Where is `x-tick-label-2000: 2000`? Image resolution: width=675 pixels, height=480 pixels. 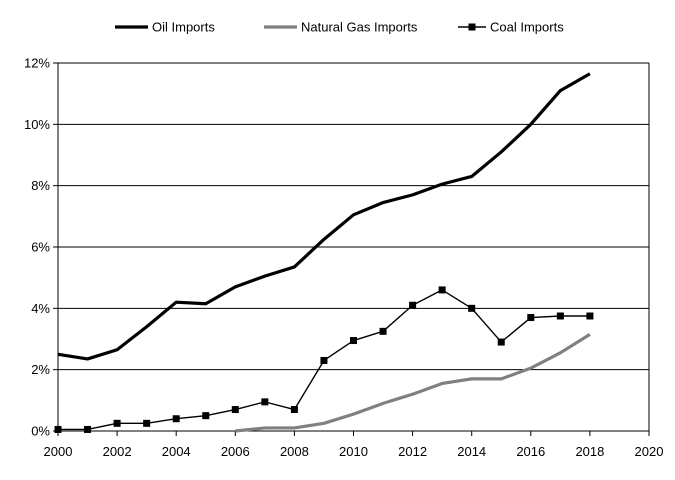
x-tick-label-2000: 2000 is located at coordinates (58, 451).